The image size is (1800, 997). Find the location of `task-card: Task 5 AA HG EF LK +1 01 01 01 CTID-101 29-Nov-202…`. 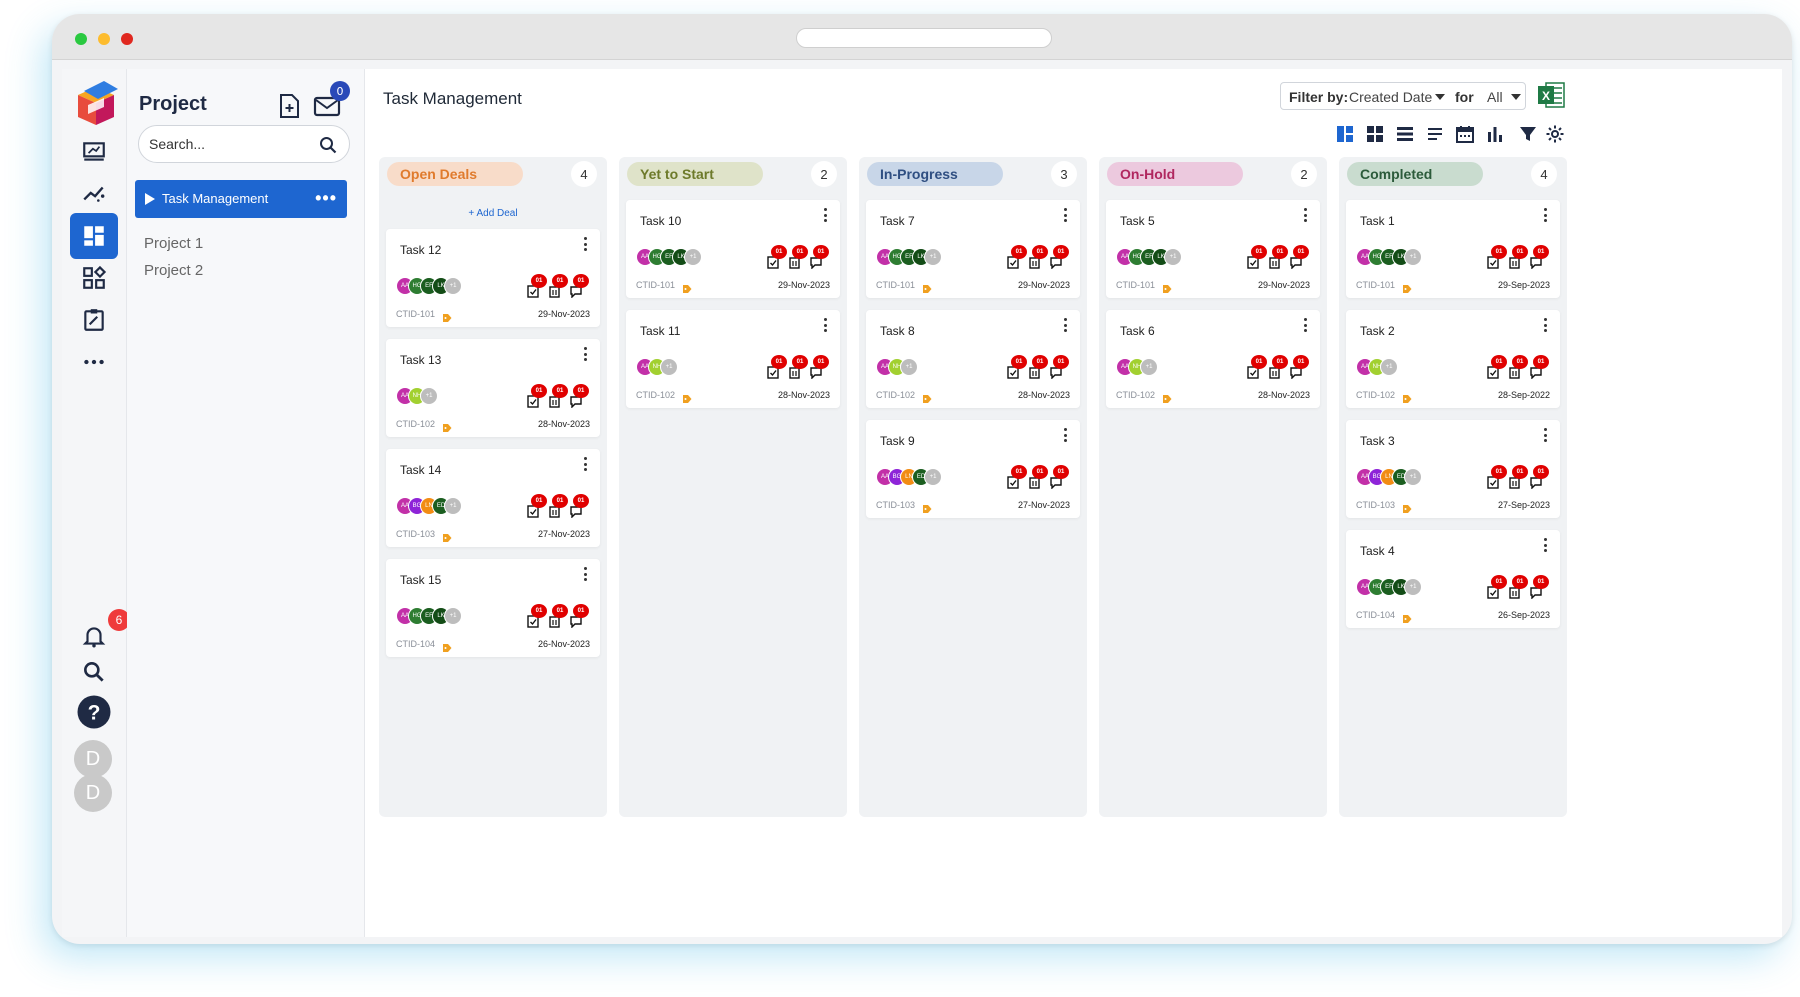

task-card: Task 5 AA HG EF LK +1 01 01 01 CTID-101 29-Nov-202… is located at coordinates (1213, 249).